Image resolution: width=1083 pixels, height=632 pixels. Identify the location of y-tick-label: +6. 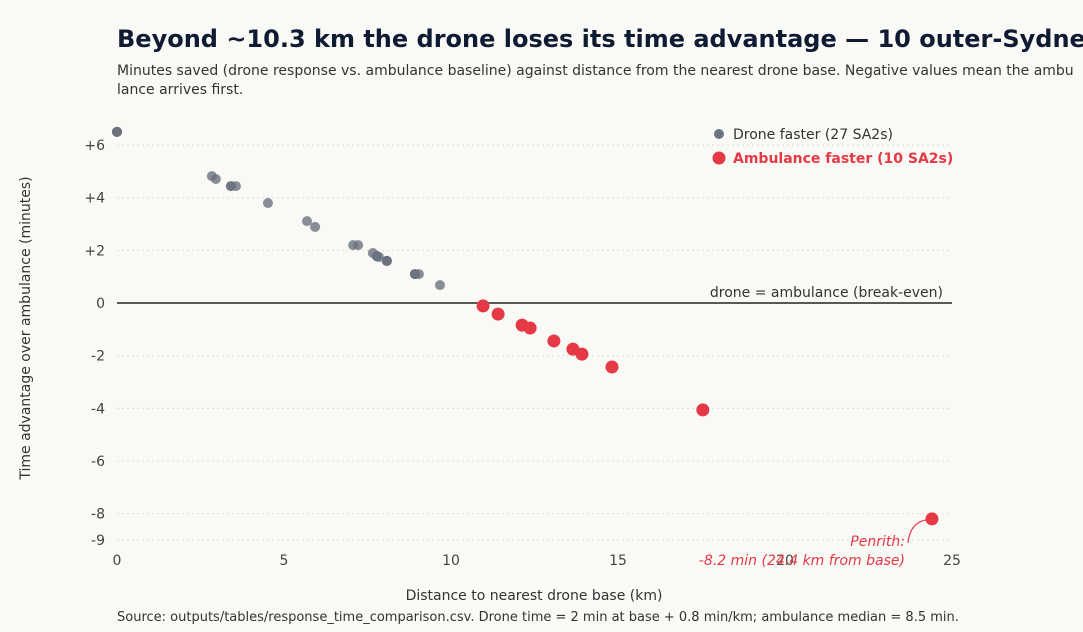
(94, 146).